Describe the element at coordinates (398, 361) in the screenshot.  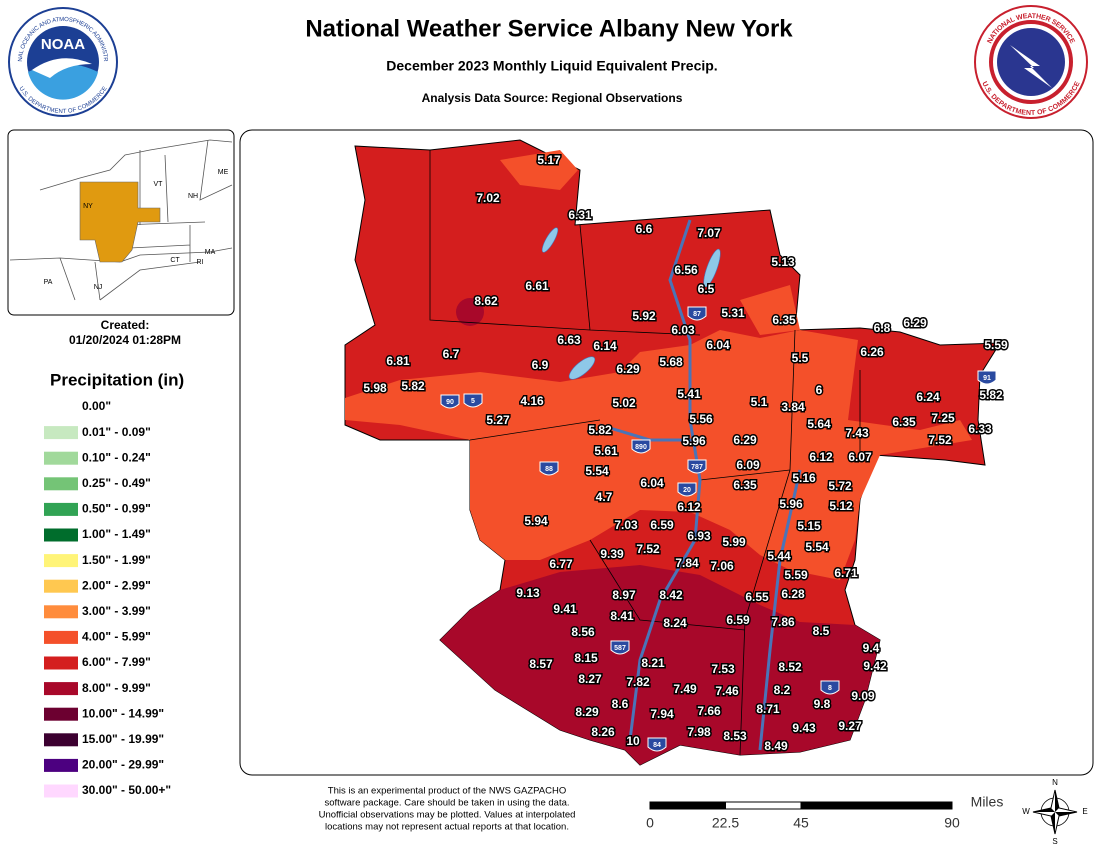
I see `station-value: 6.81` at that location.